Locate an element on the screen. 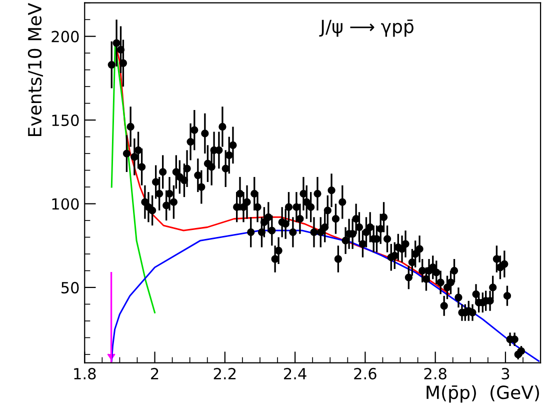 The width and height of the screenshot is (546, 409). x-tick-label: 2.2 is located at coordinates (225, 374).